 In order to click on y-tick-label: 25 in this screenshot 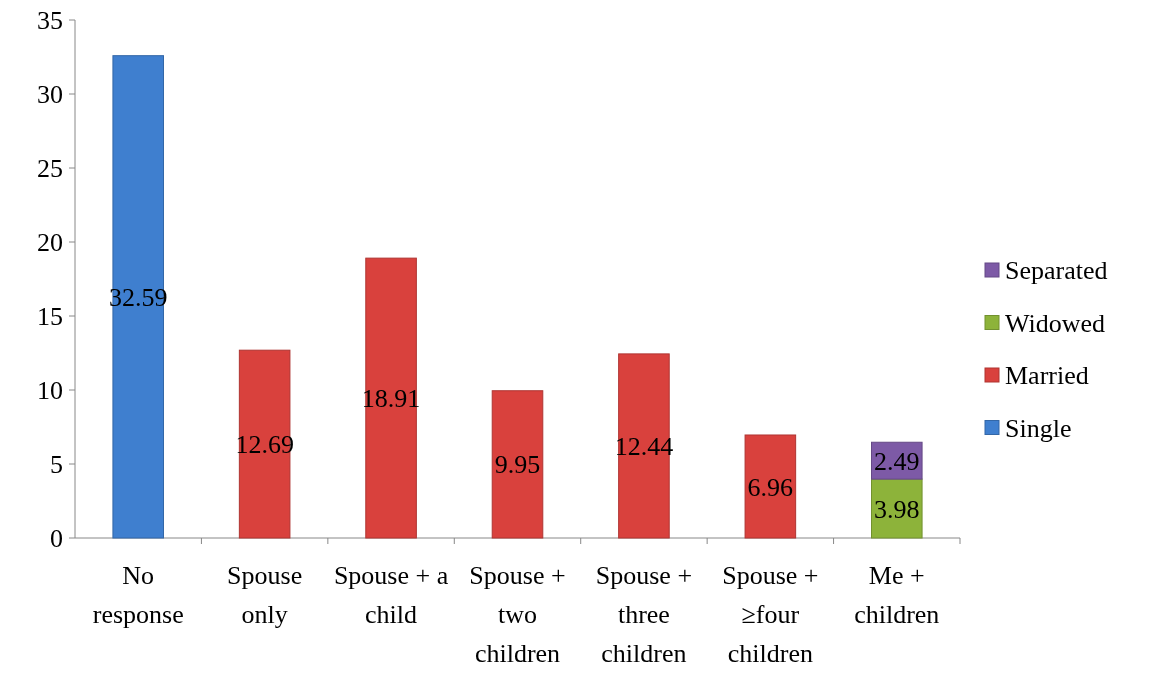, I will do `click(50, 169)`.